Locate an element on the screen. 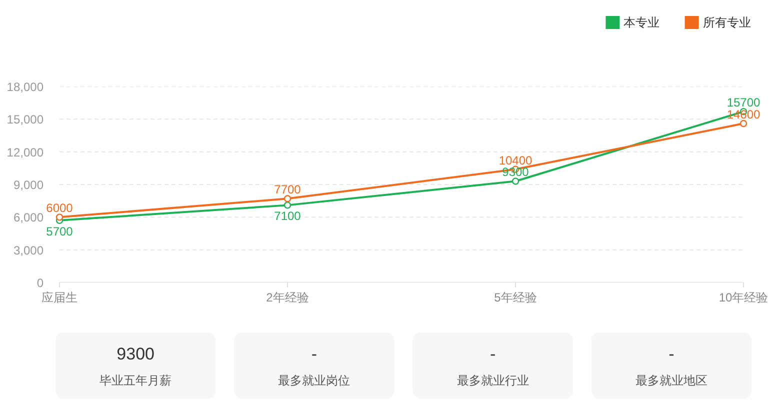 The width and height of the screenshot is (783, 413). data-label: 6000 is located at coordinates (60, 208).